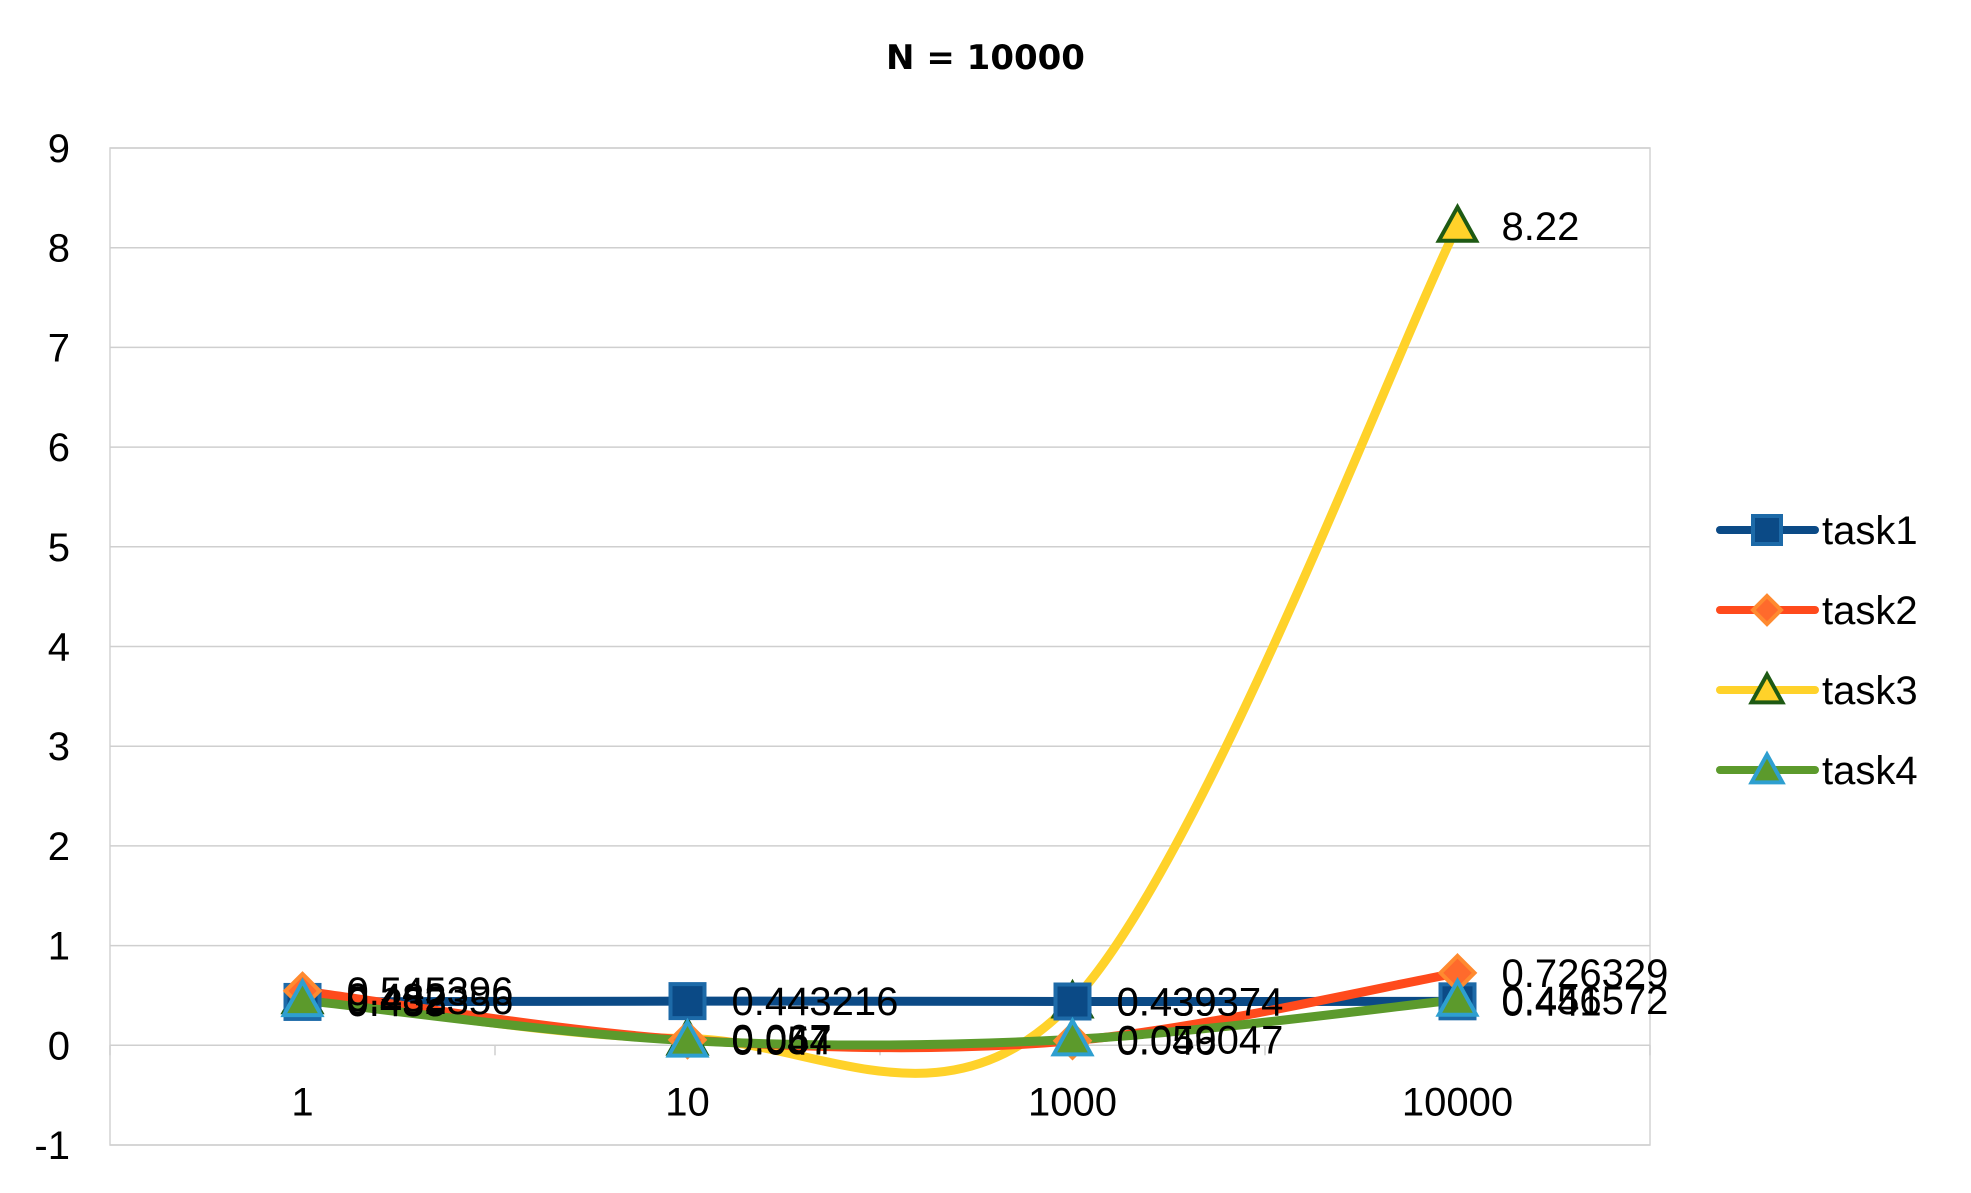 Image resolution: width=1971 pixels, height=1193 pixels. What do you see at coordinates (1817, 651) in the screenshot?
I see `legend: task1 task2 task3 task4` at bounding box center [1817, 651].